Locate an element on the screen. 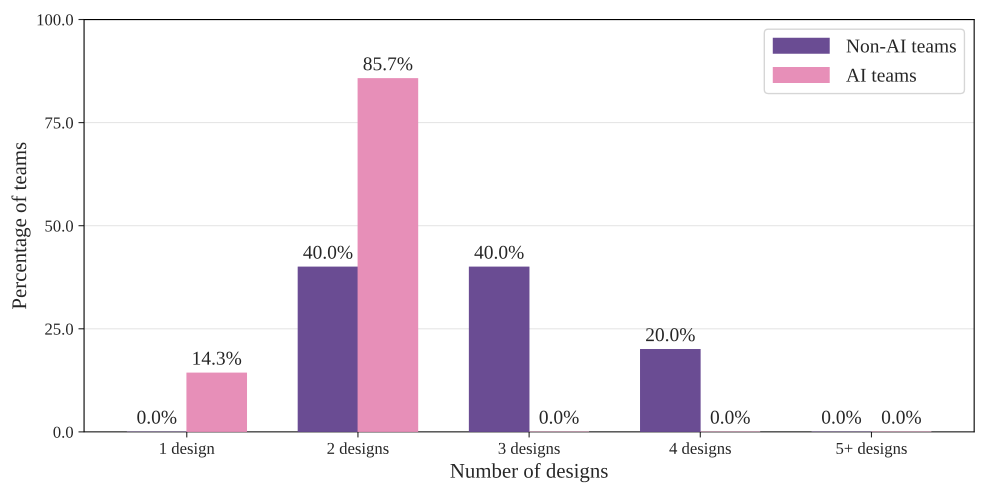 This screenshot has width=989, height=488. data-label: 20.0% is located at coordinates (670, 335).